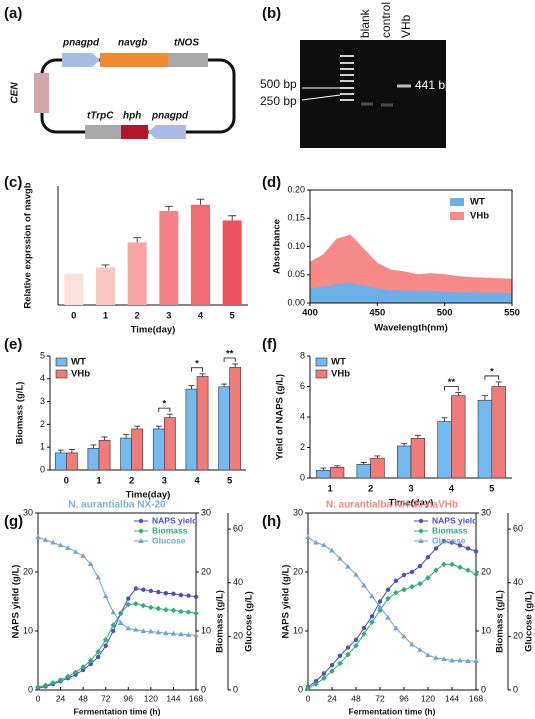 This screenshot has height=719, width=535. What do you see at coordinates (296, 302) in the screenshot?
I see `y-tick-label: 0.00` at bounding box center [296, 302].